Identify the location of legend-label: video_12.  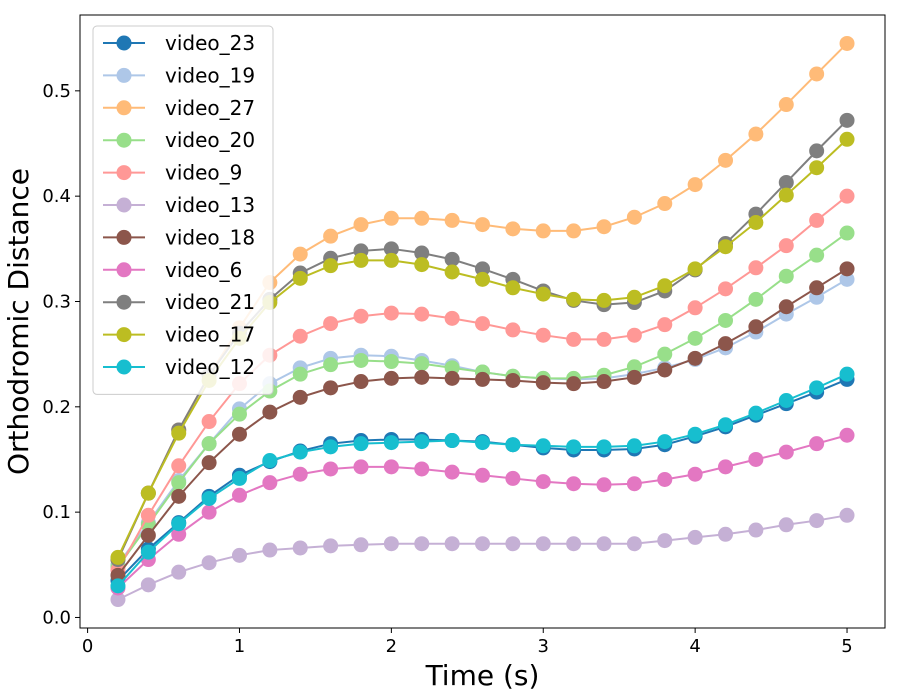
(210, 367).